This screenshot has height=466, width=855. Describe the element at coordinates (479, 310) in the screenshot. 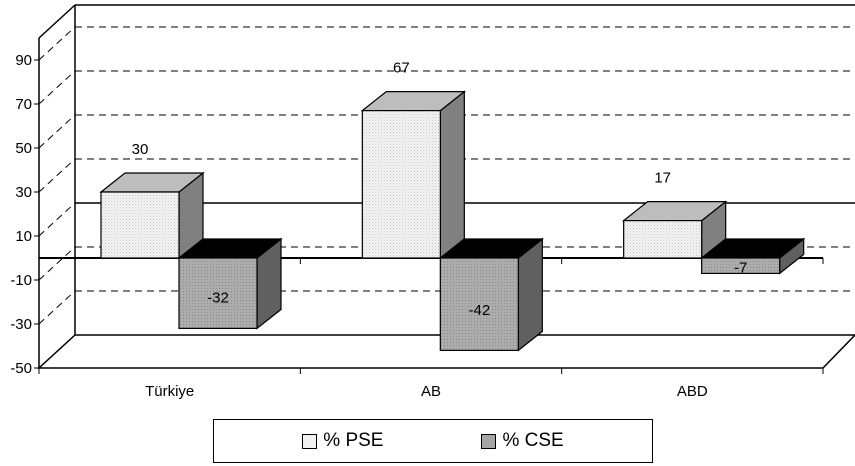

I see `data-label: -42` at that location.